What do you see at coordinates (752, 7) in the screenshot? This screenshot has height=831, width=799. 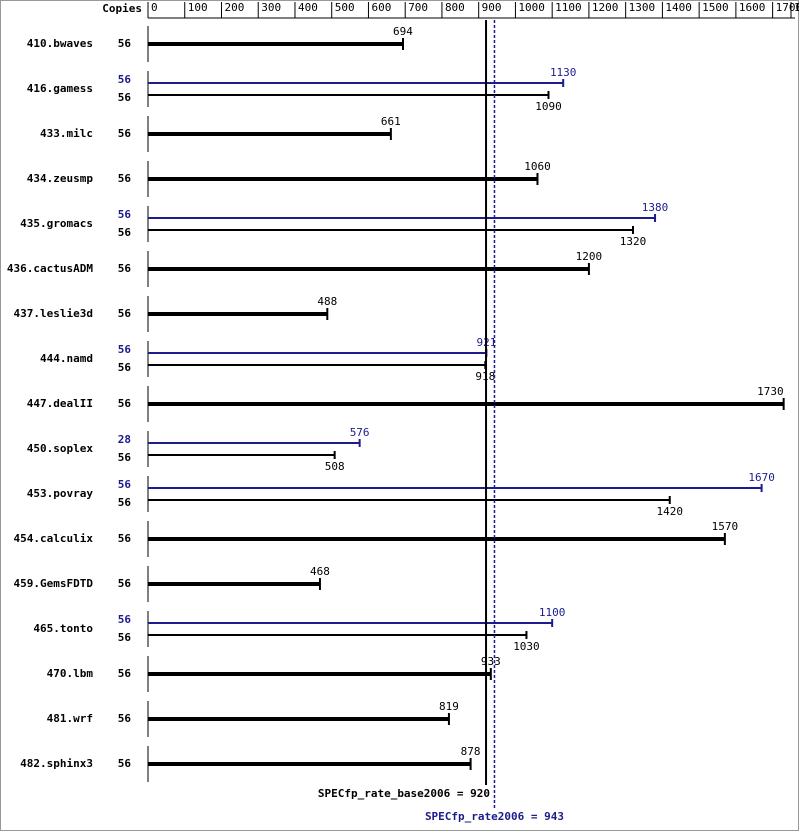 I see `x-tick-label: 1600` at bounding box center [752, 7].